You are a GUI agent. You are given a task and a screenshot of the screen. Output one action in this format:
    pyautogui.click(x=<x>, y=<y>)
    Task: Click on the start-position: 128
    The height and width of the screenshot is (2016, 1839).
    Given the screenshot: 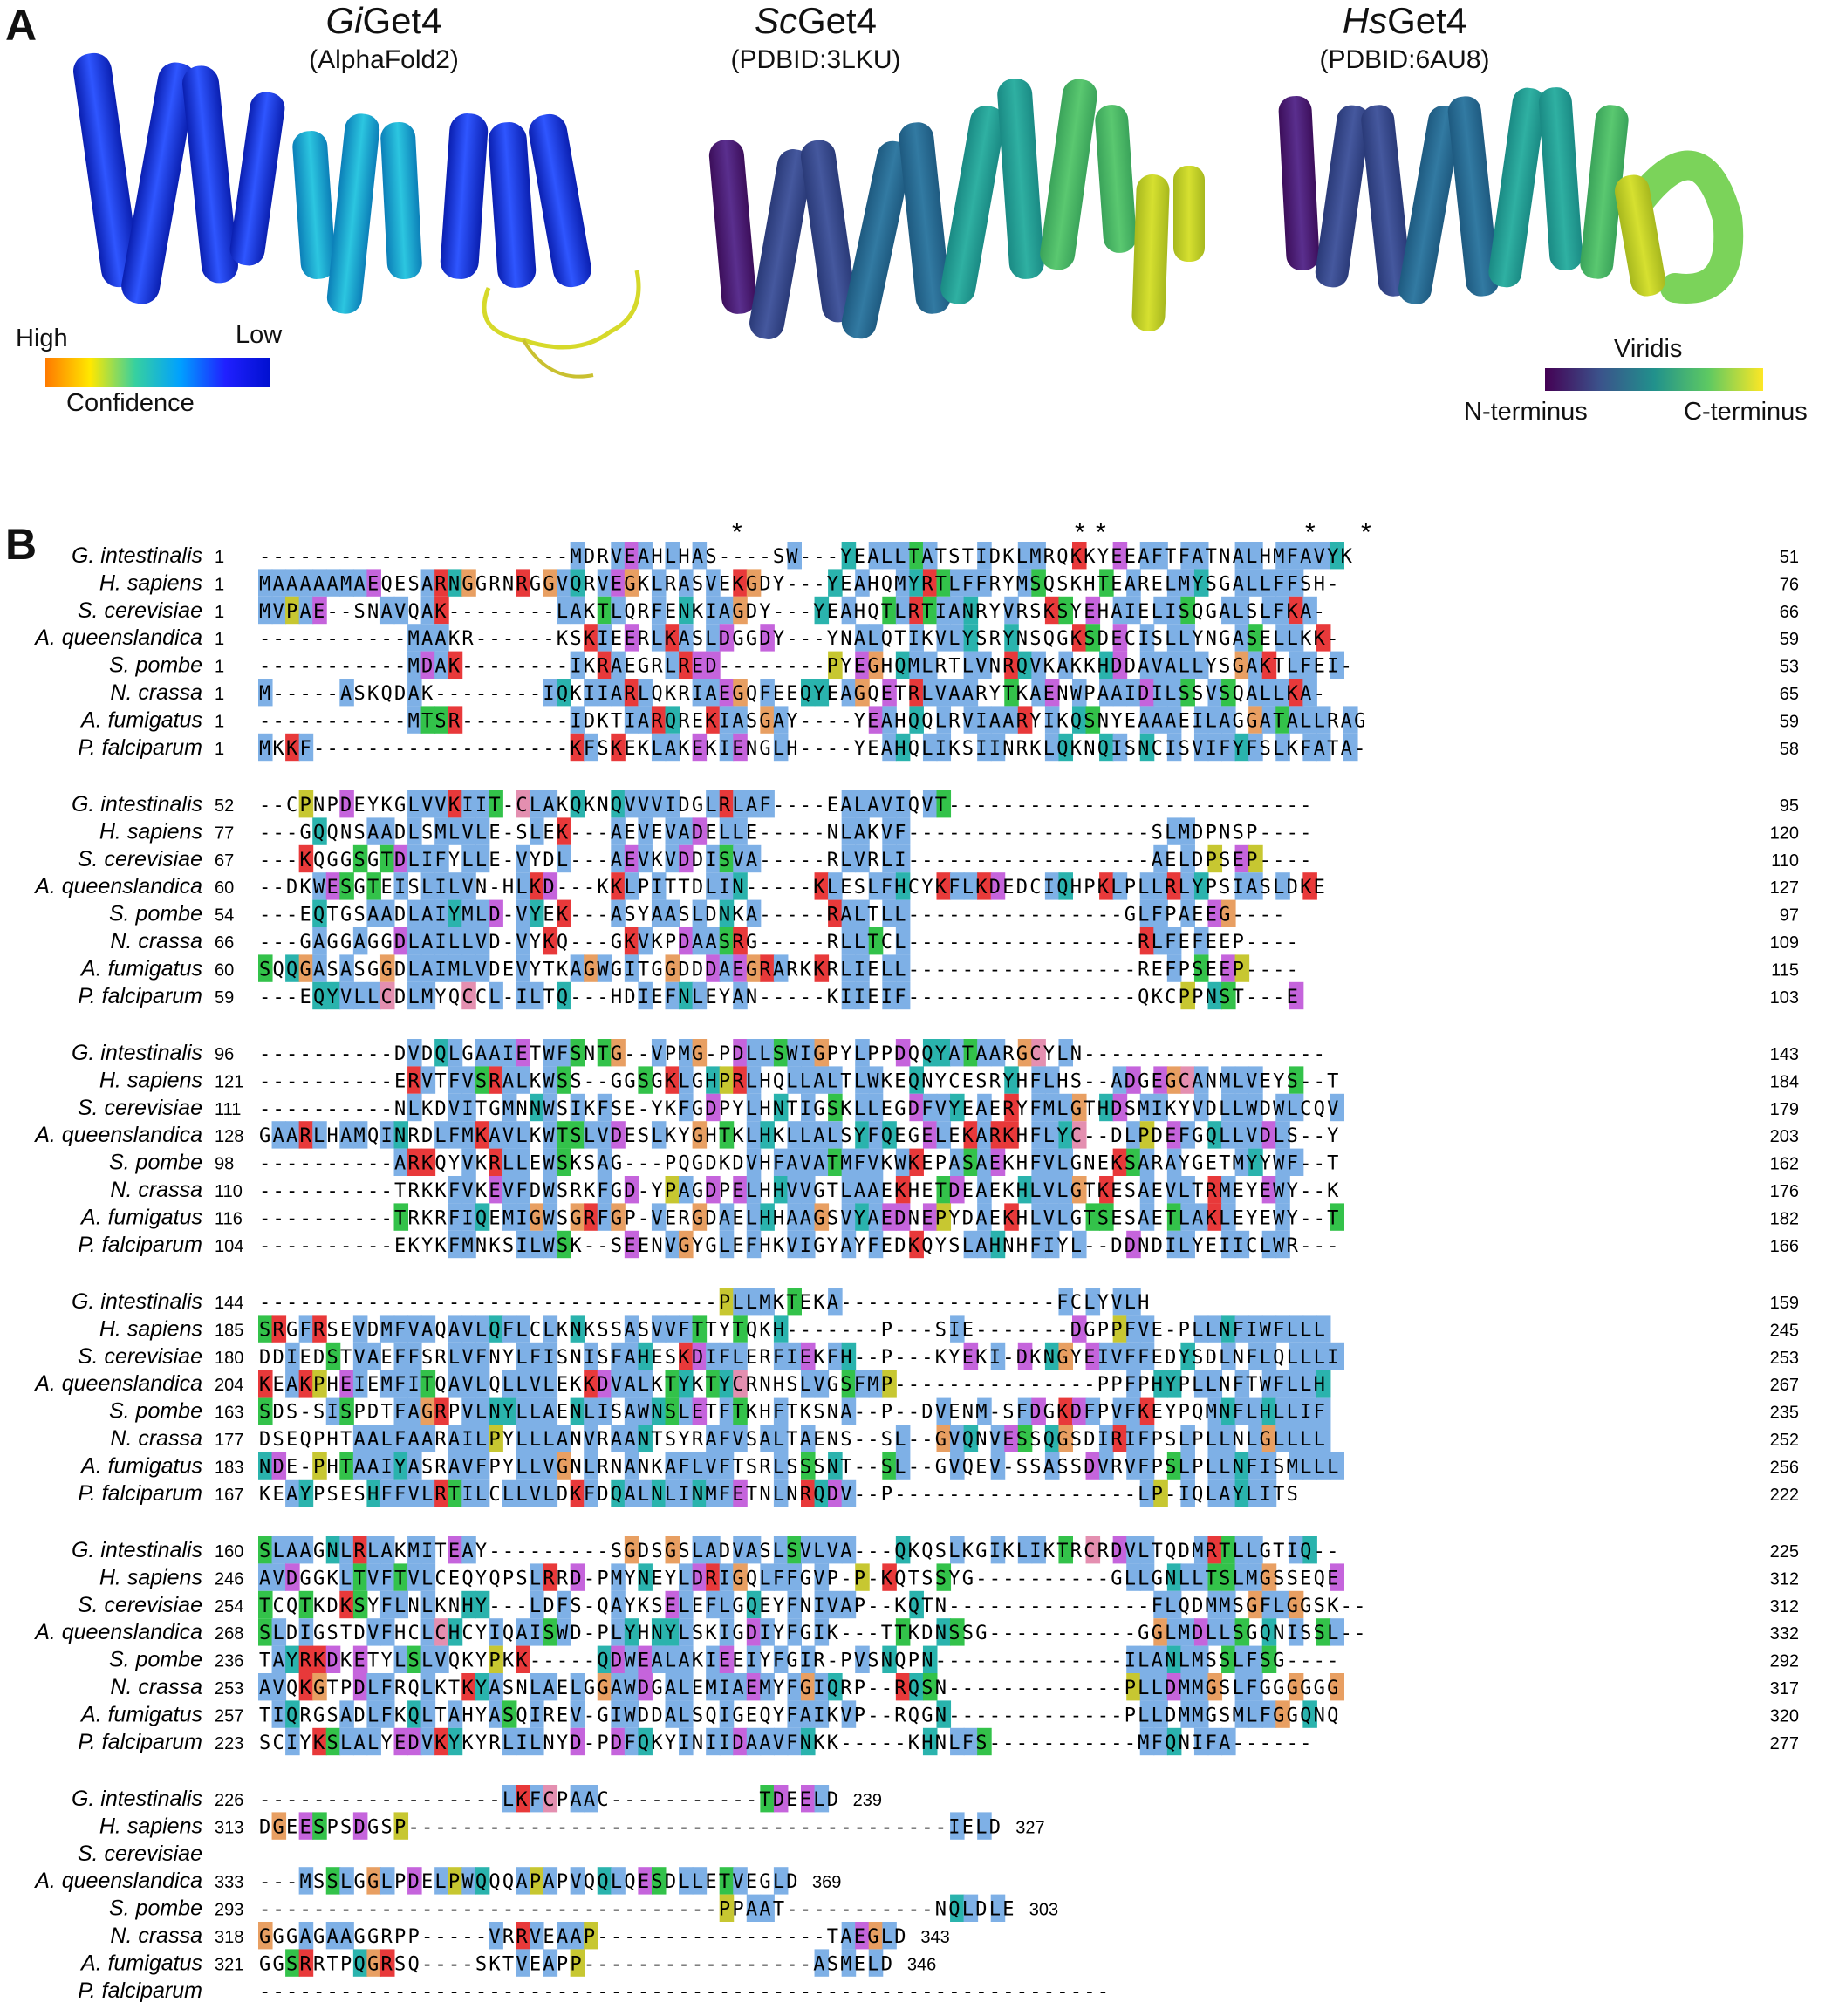 What is the action you would take?
    pyautogui.click(x=229, y=1137)
    